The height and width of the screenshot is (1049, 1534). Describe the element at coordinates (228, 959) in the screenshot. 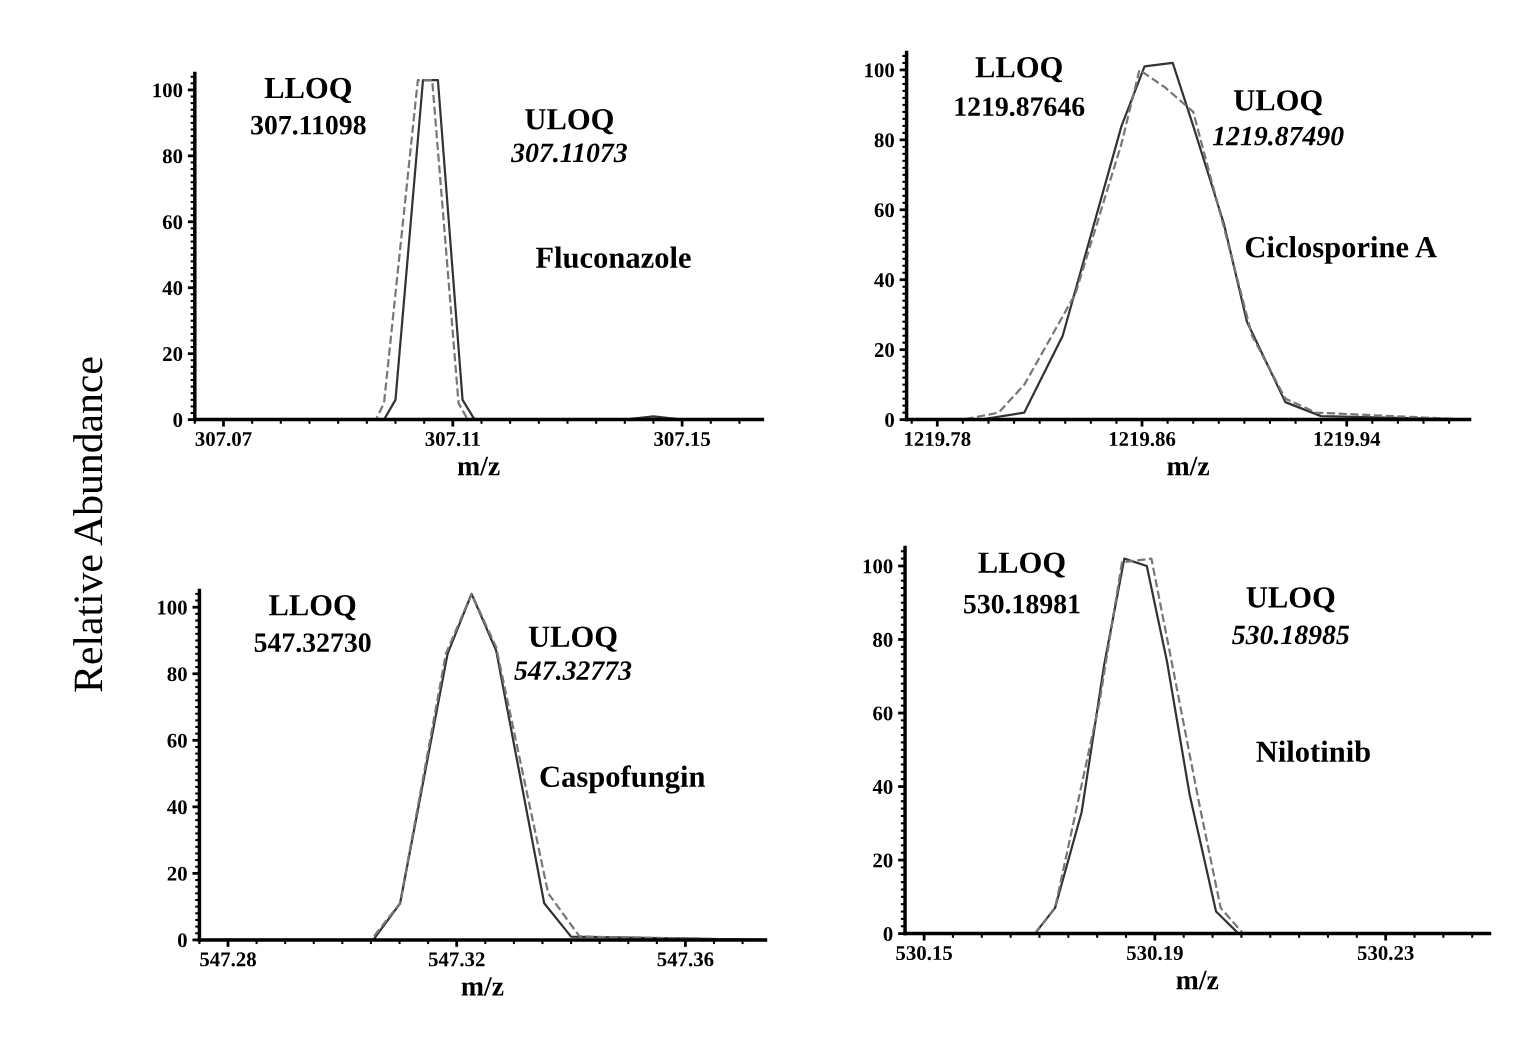

I see `x-tick-label: 547.28` at that location.